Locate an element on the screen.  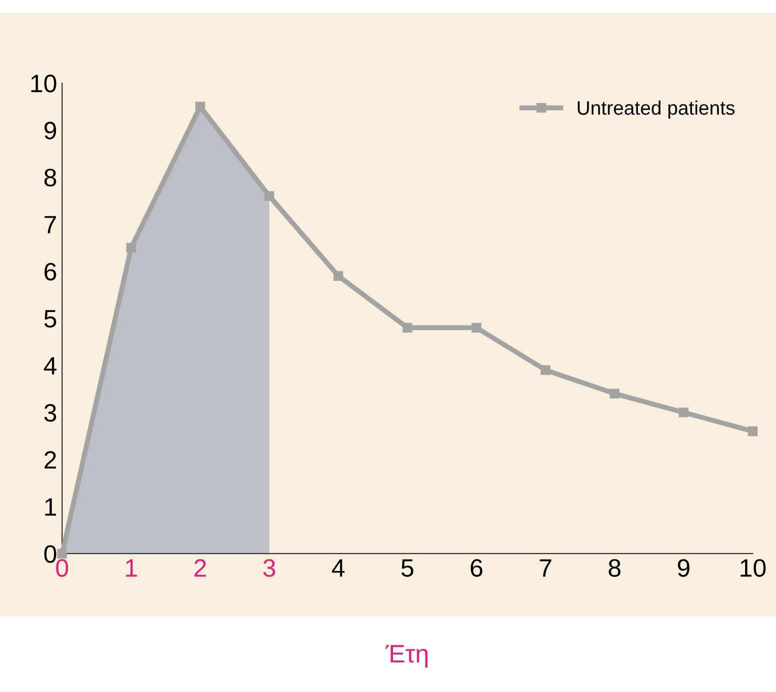
y-tick-label: 10 is located at coordinates (43, 83).